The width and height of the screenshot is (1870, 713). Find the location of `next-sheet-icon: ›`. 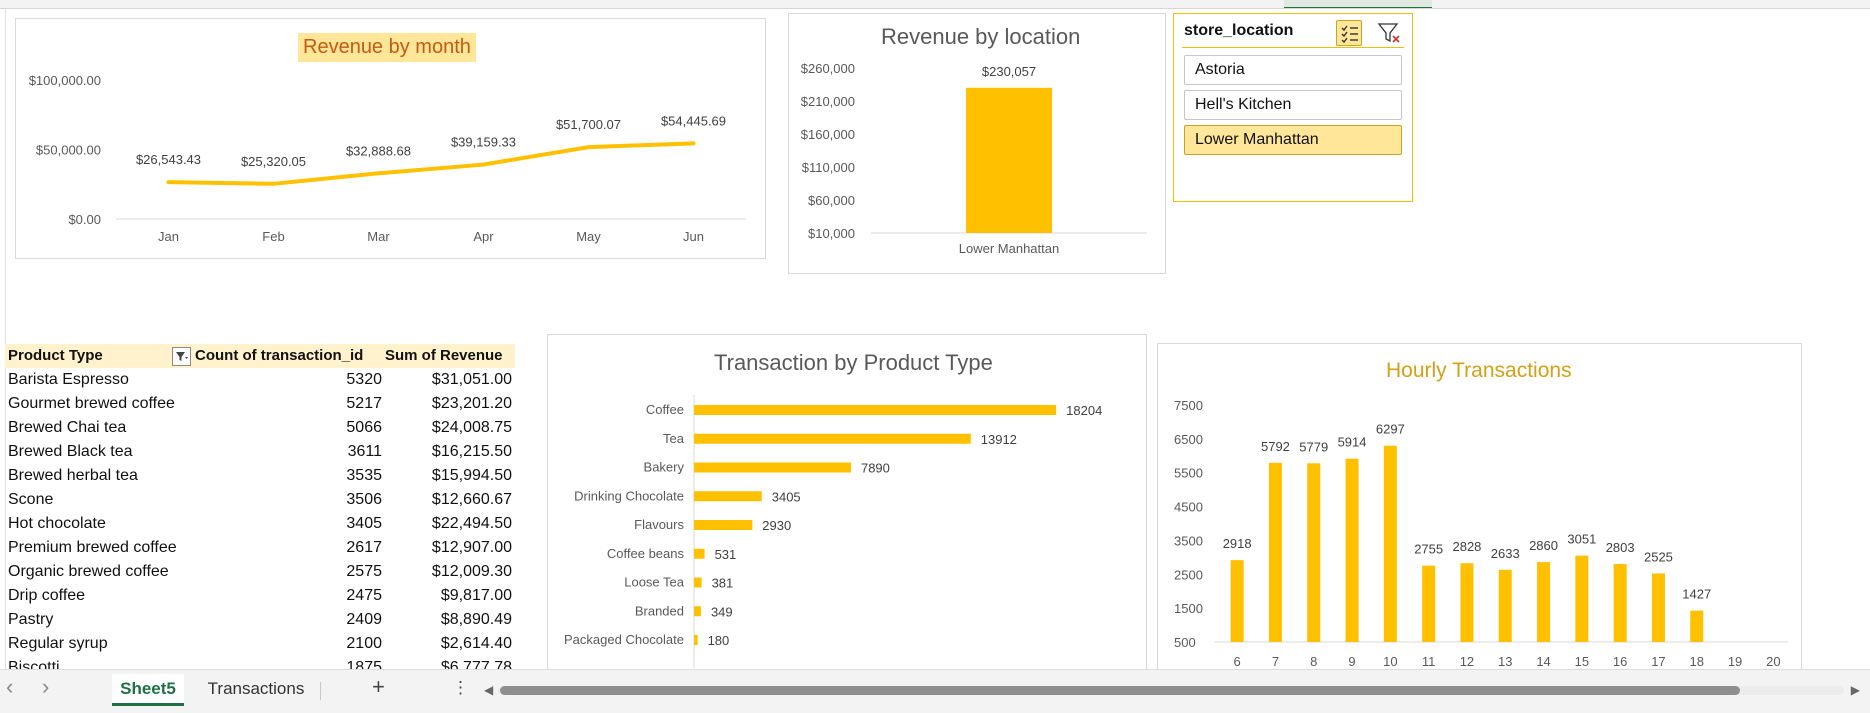

next-sheet-icon: › is located at coordinates (46, 686).